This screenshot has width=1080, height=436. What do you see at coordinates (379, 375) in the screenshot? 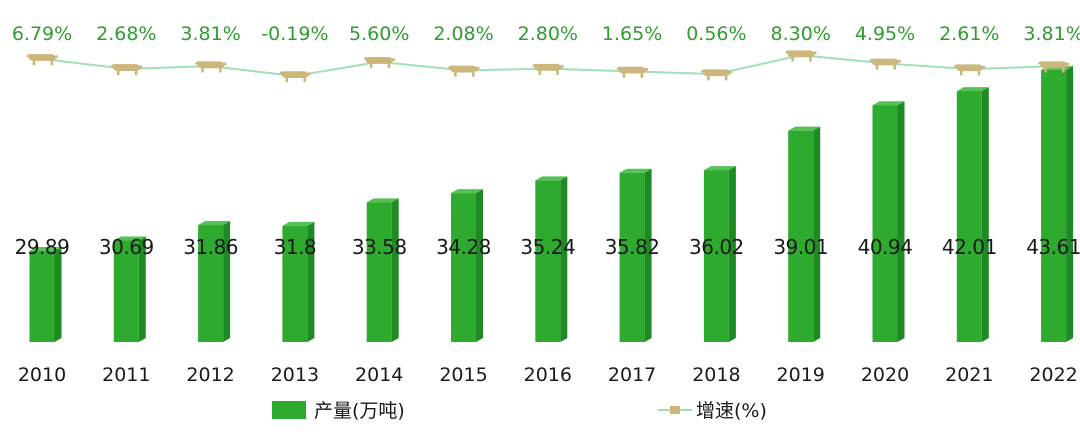
I see `x-tick-label: 2014` at bounding box center [379, 375].